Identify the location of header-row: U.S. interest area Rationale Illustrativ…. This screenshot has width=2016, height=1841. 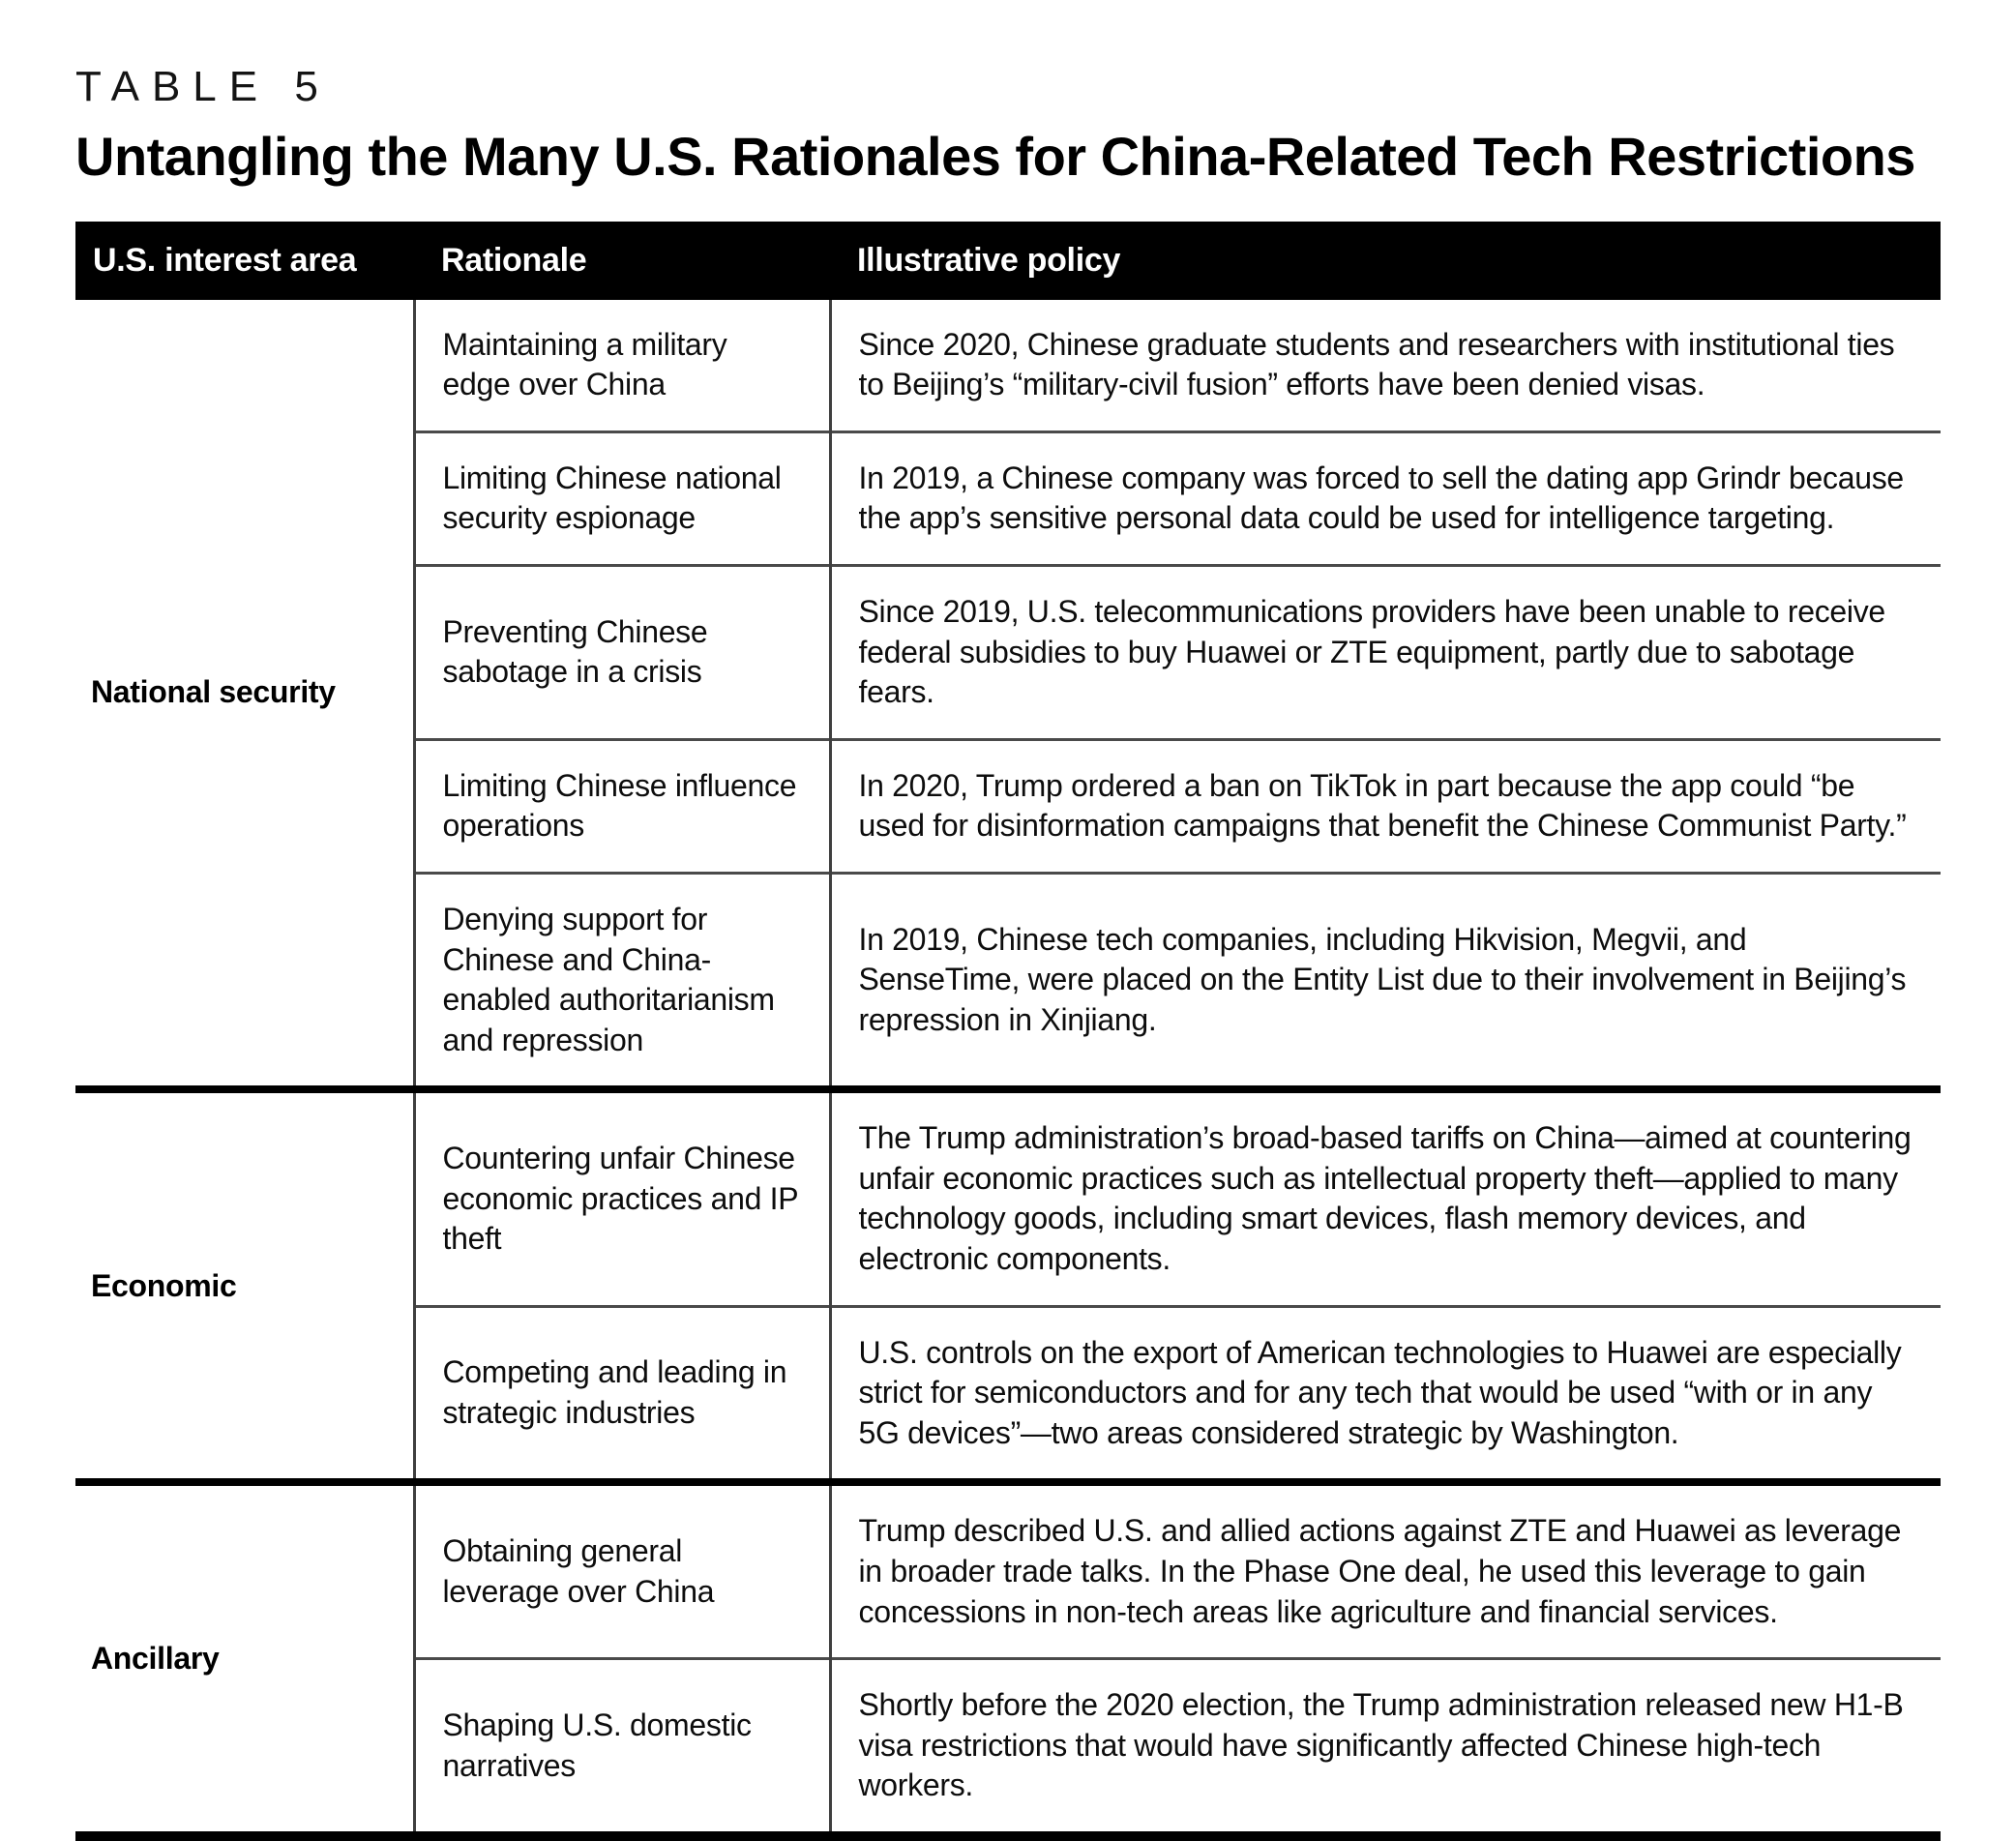
(1008, 260).